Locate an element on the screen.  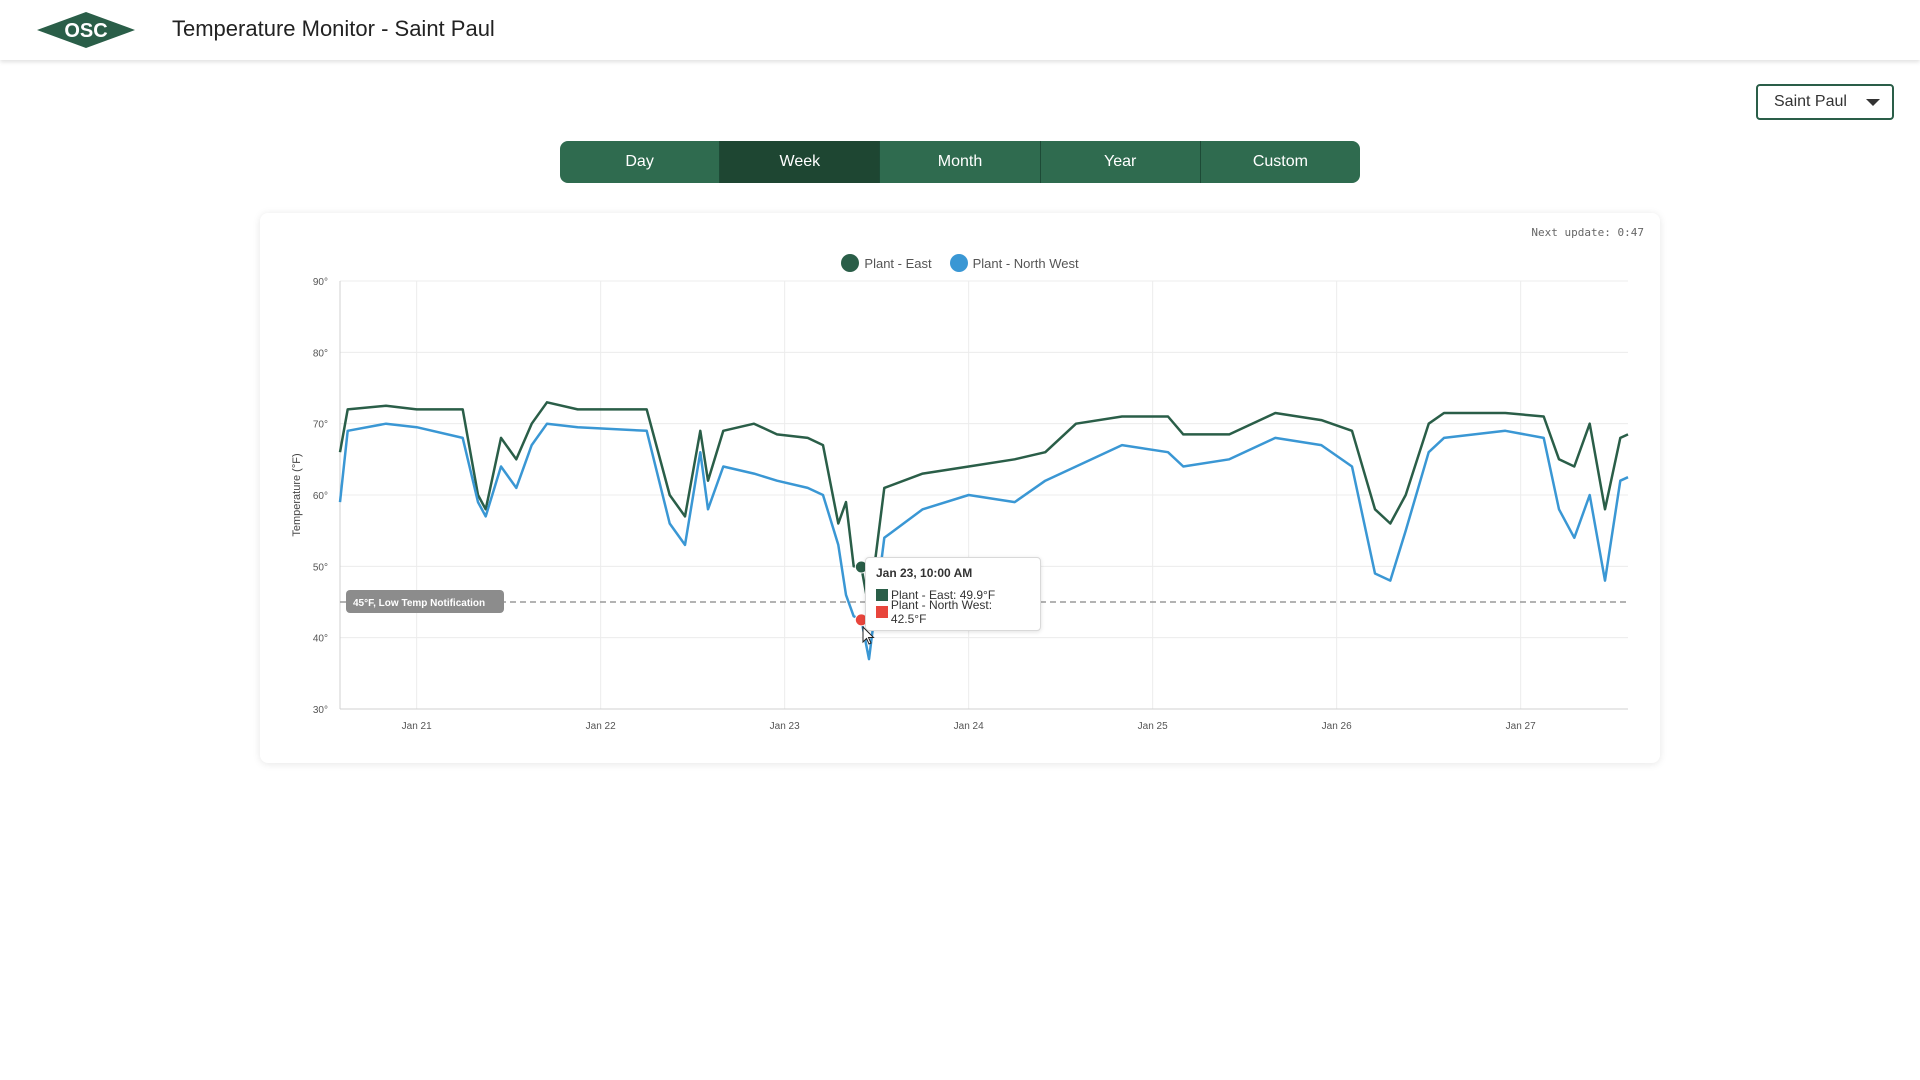
y-tick-label: 80° is located at coordinates (320, 353).